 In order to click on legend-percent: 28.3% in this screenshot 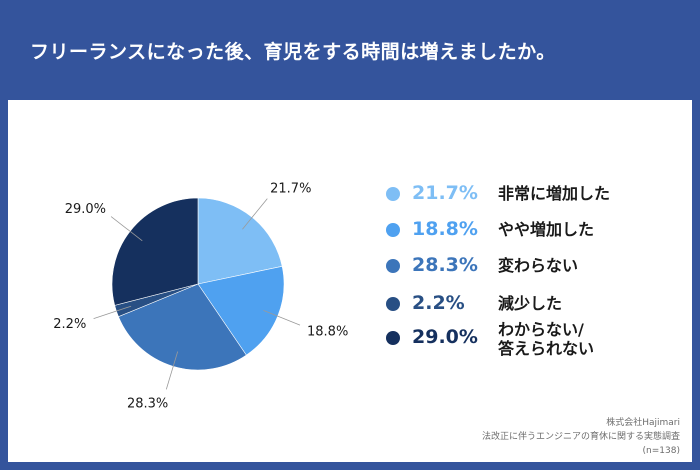, I will do `click(445, 265)`.